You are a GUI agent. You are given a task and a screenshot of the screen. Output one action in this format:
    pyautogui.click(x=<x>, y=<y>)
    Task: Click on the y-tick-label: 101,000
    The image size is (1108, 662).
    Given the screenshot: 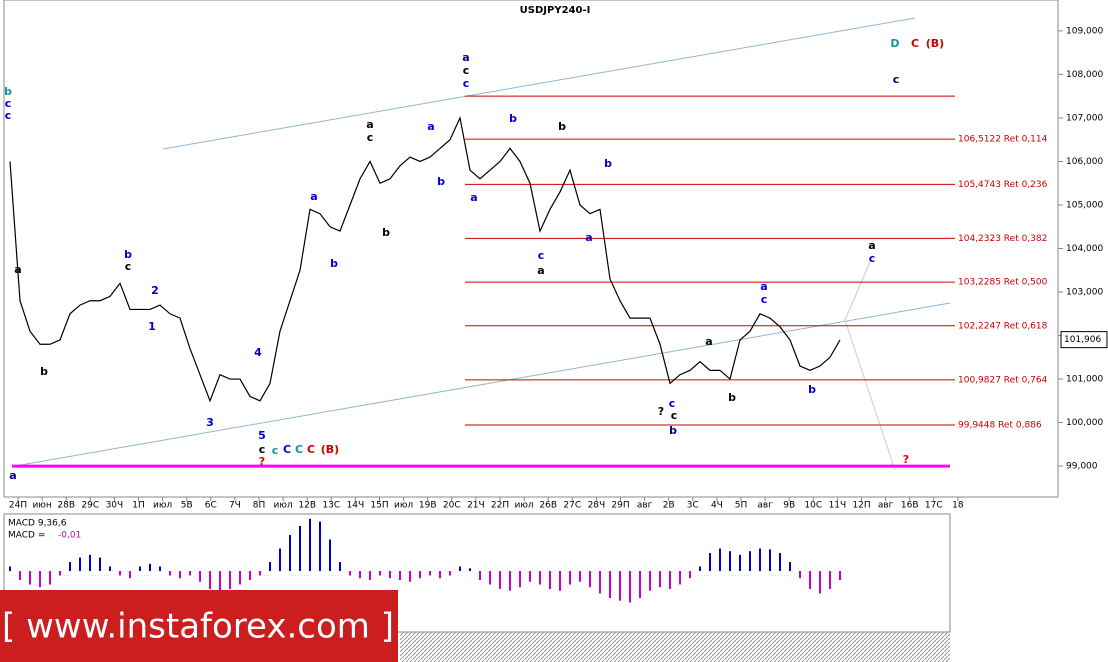 What is the action you would take?
    pyautogui.click(x=1084, y=380)
    